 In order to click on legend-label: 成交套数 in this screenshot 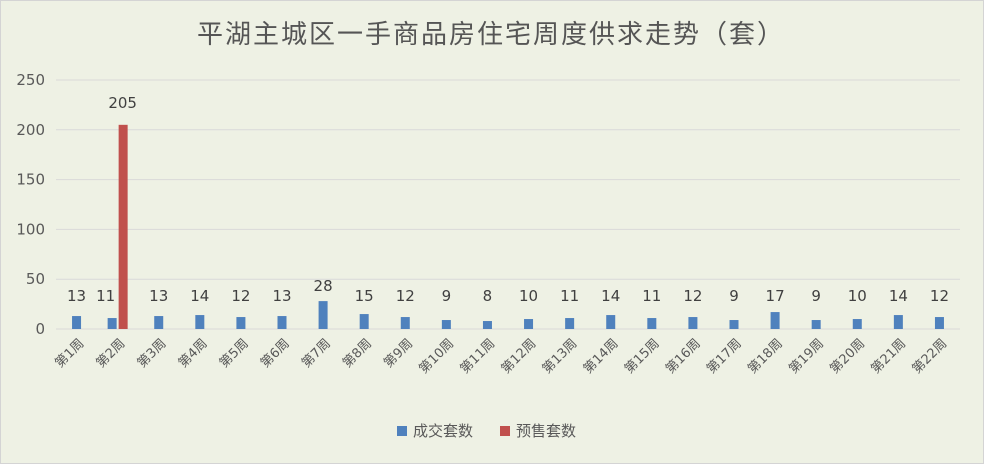, I will do `click(443, 431)`.